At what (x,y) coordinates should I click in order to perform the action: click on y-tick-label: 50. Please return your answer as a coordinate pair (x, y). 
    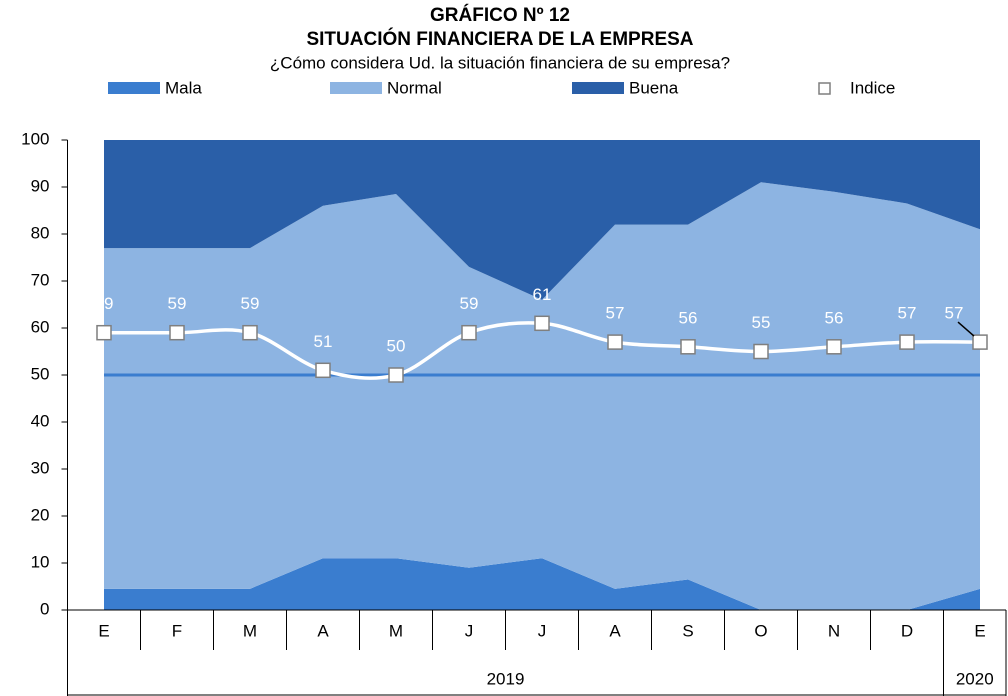
    Looking at the image, I should click on (40, 373).